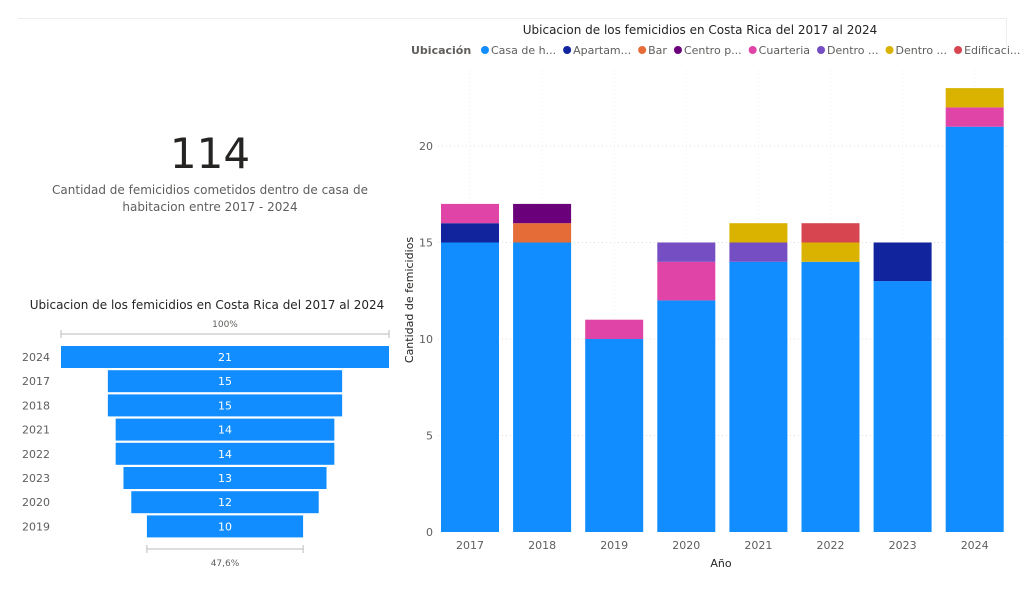 Image resolution: width=1024 pixels, height=592 pixels. I want to click on funnel-top-label: 100%, so click(225, 325).